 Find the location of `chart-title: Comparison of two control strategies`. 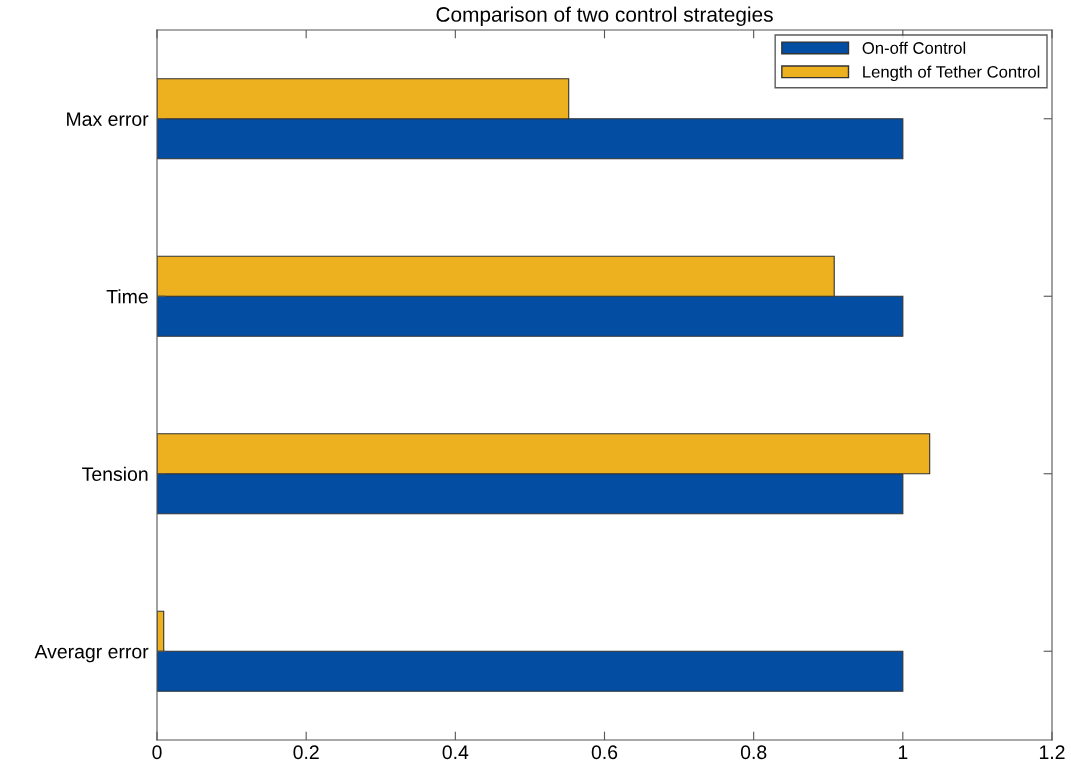

chart-title: Comparison of two control strategies is located at coordinates (604, 16).